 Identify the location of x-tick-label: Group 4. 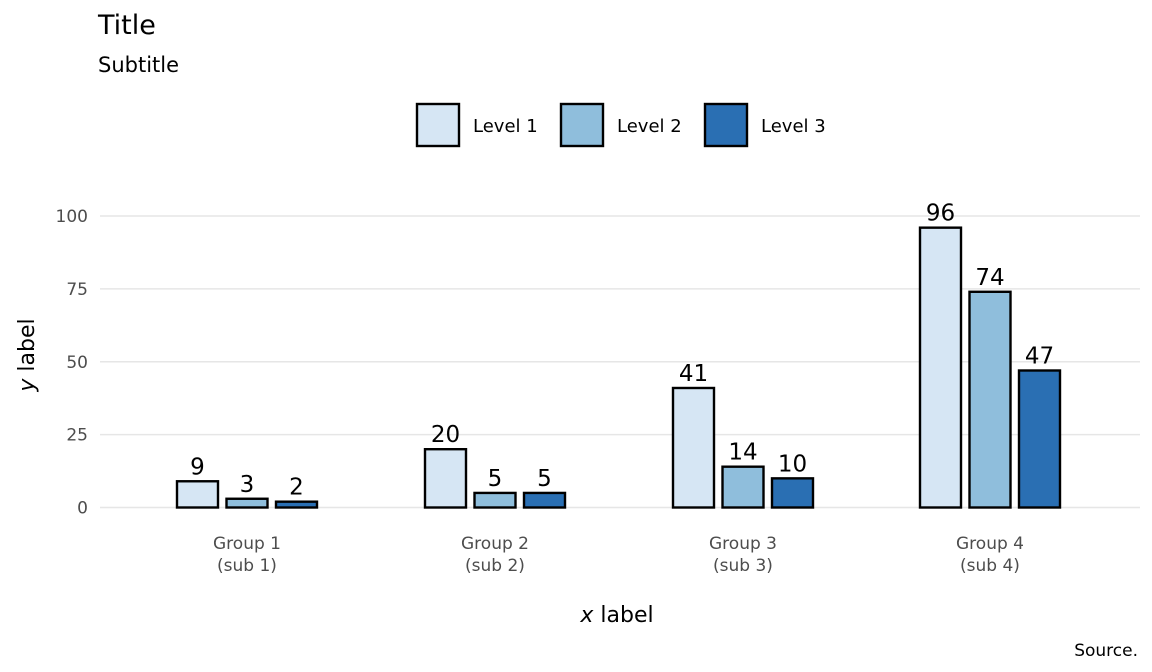
(990, 544).